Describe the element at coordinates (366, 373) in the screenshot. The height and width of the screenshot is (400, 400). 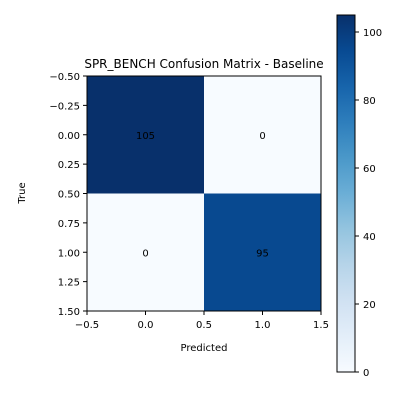
I see `colorbar-tick-label: 0` at that location.